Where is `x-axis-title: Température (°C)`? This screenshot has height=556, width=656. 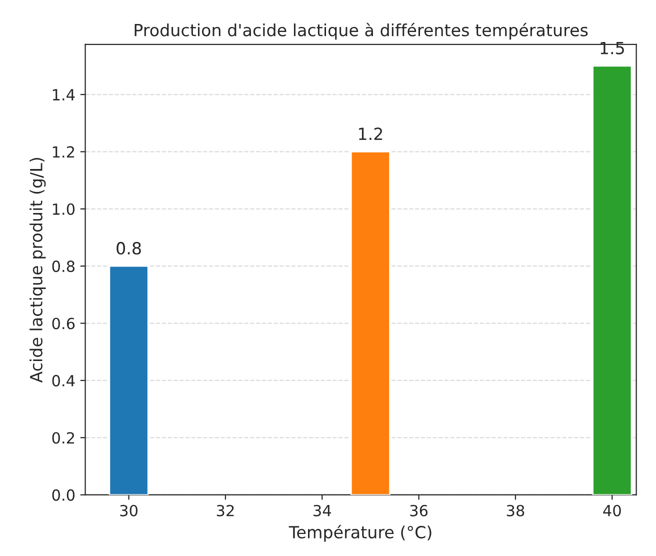 x-axis-title: Température (°C) is located at coordinates (360, 533).